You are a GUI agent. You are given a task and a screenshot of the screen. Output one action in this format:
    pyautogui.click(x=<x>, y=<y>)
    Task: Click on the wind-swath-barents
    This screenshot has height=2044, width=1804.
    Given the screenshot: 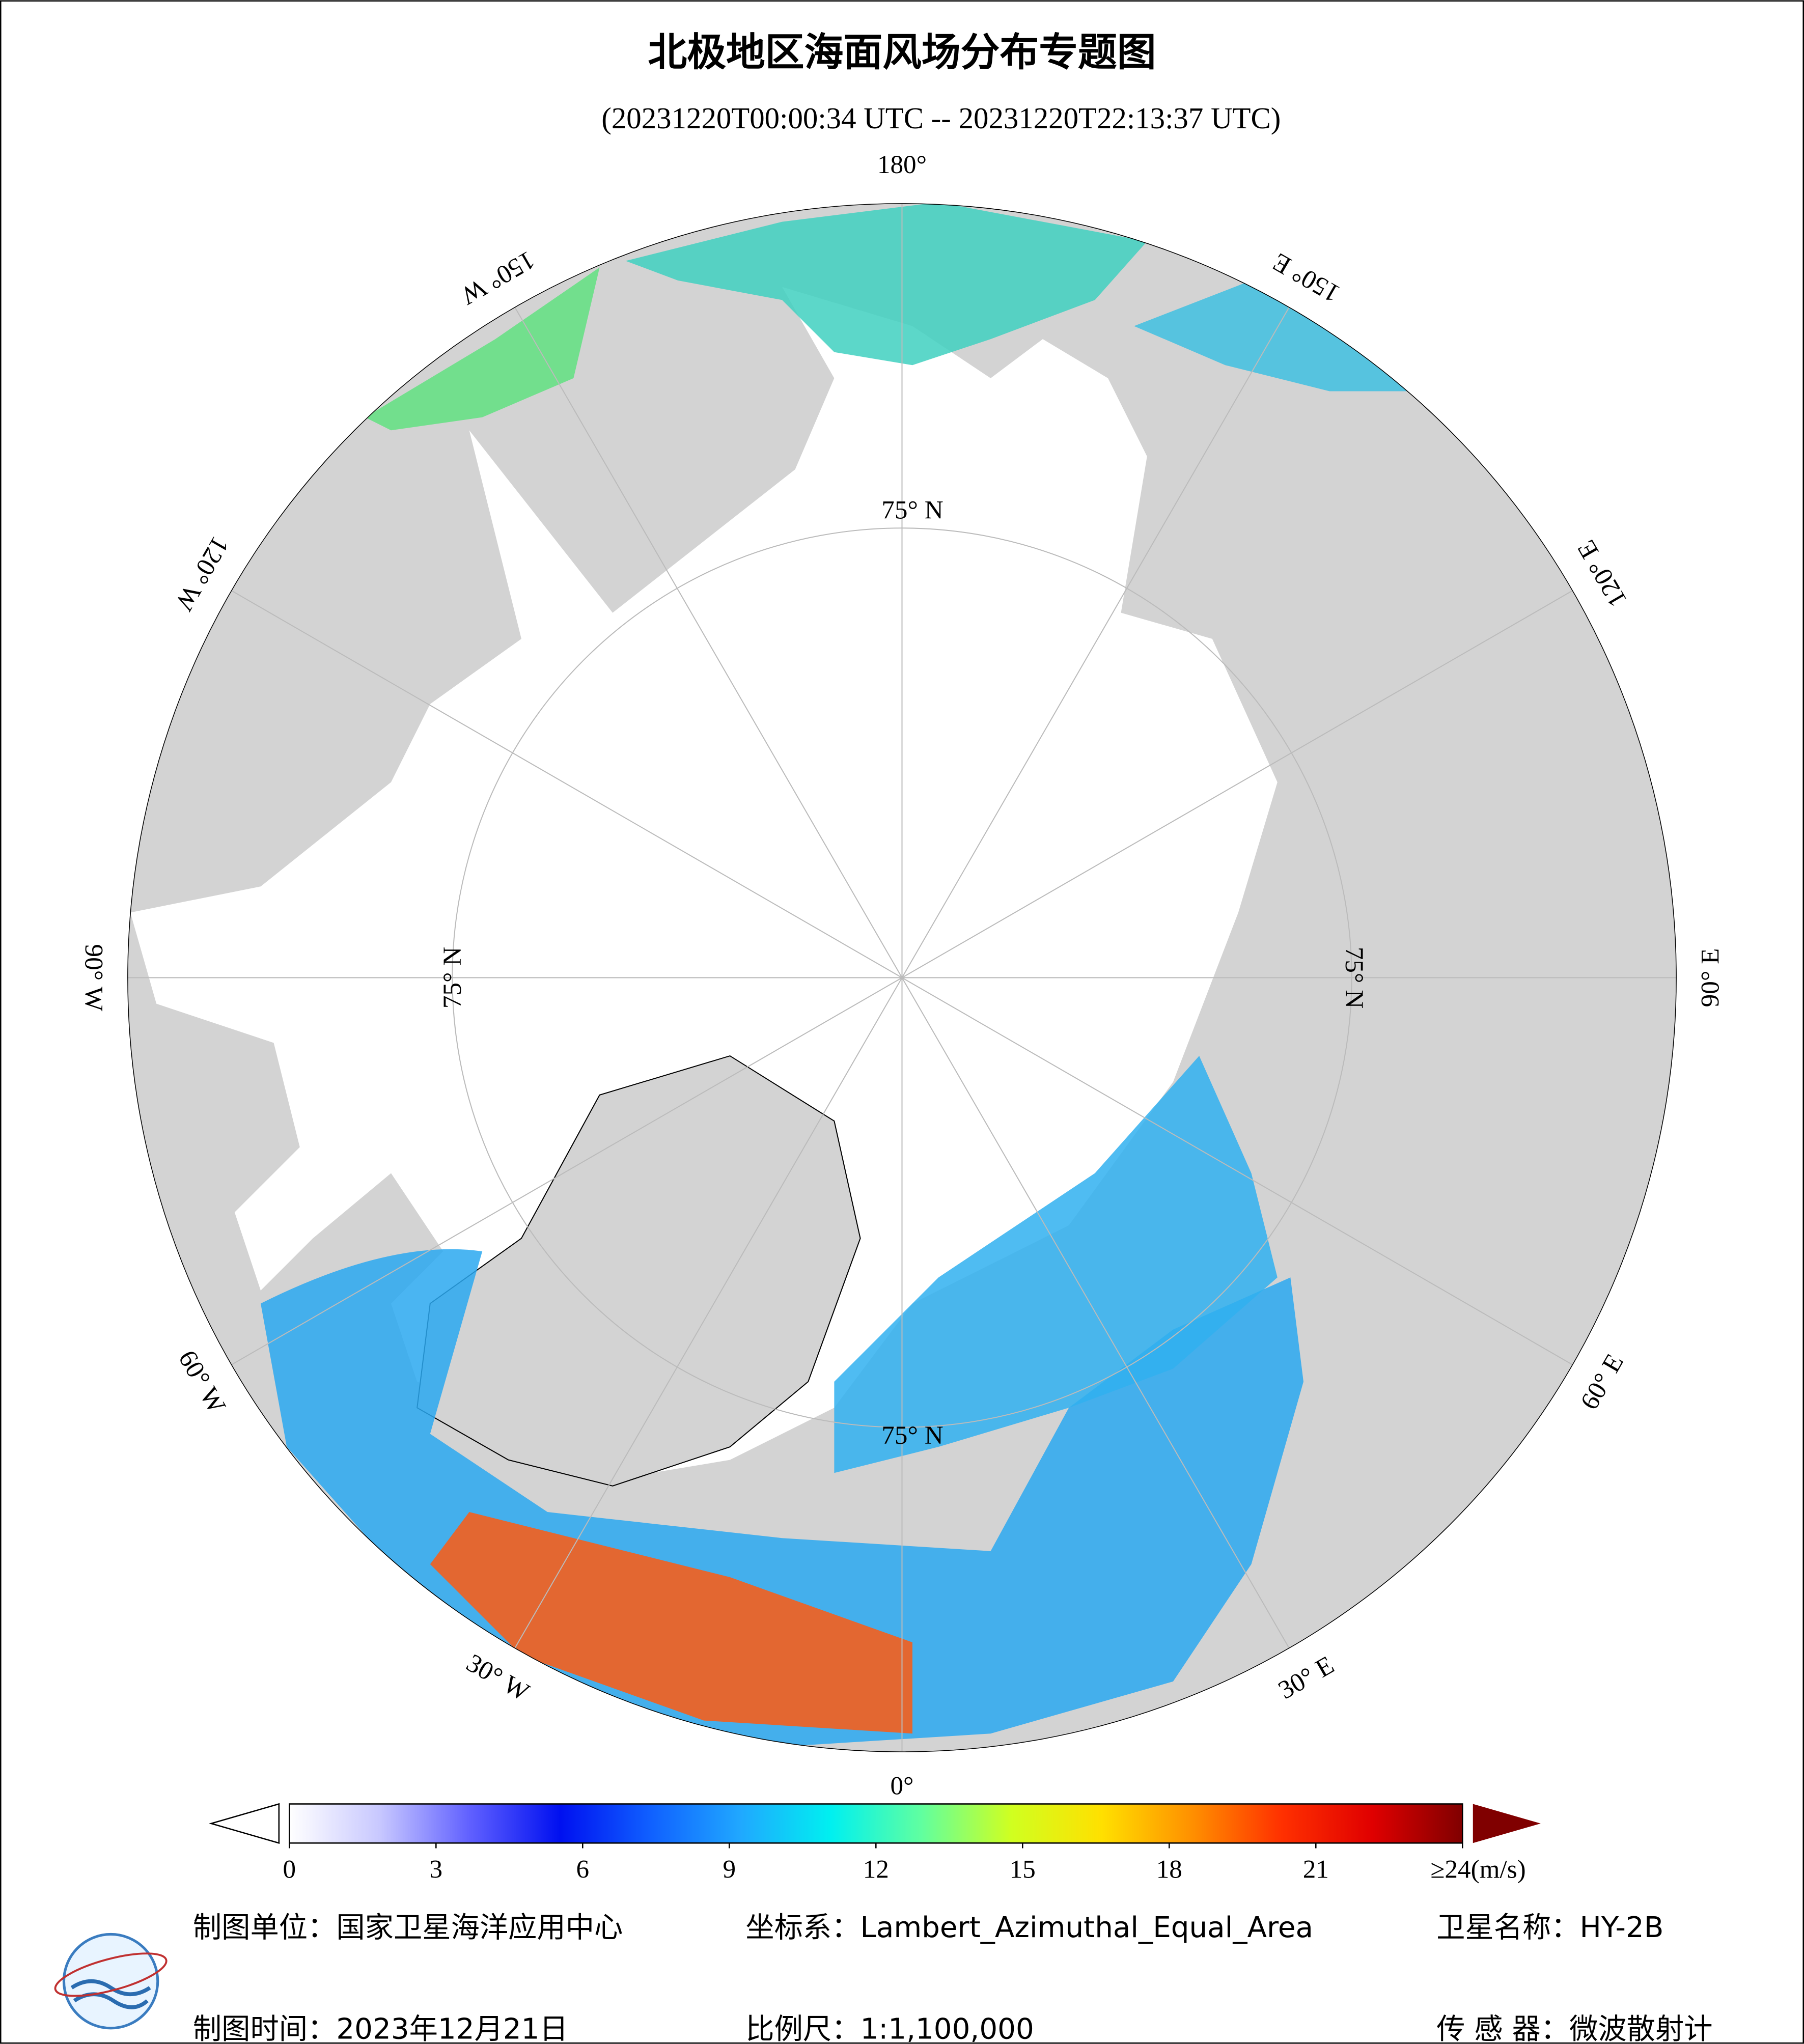 What is the action you would take?
    pyautogui.click(x=1056, y=1264)
    